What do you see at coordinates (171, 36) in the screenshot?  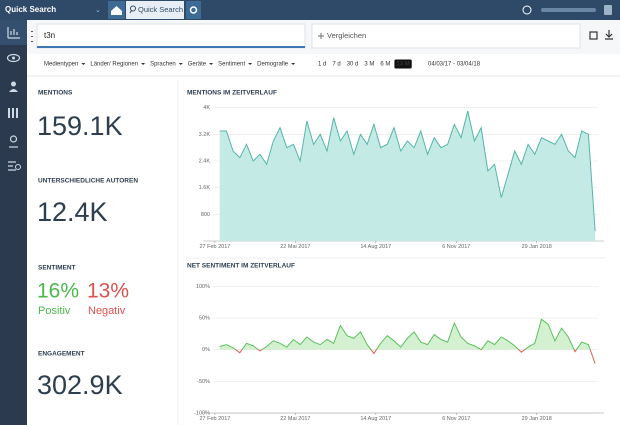 I see `search-input` at bounding box center [171, 36].